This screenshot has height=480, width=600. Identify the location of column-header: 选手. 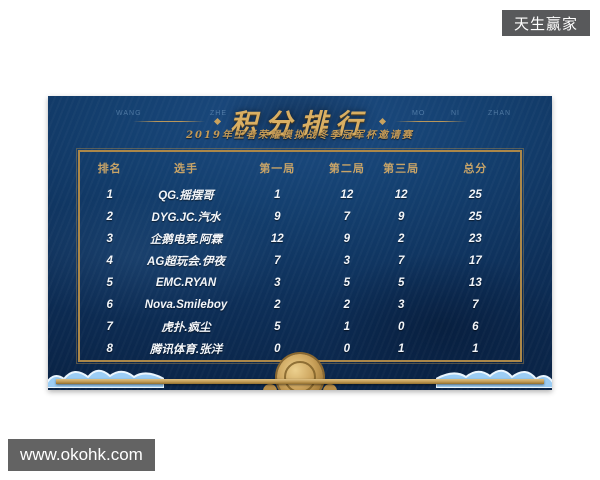
(186, 169).